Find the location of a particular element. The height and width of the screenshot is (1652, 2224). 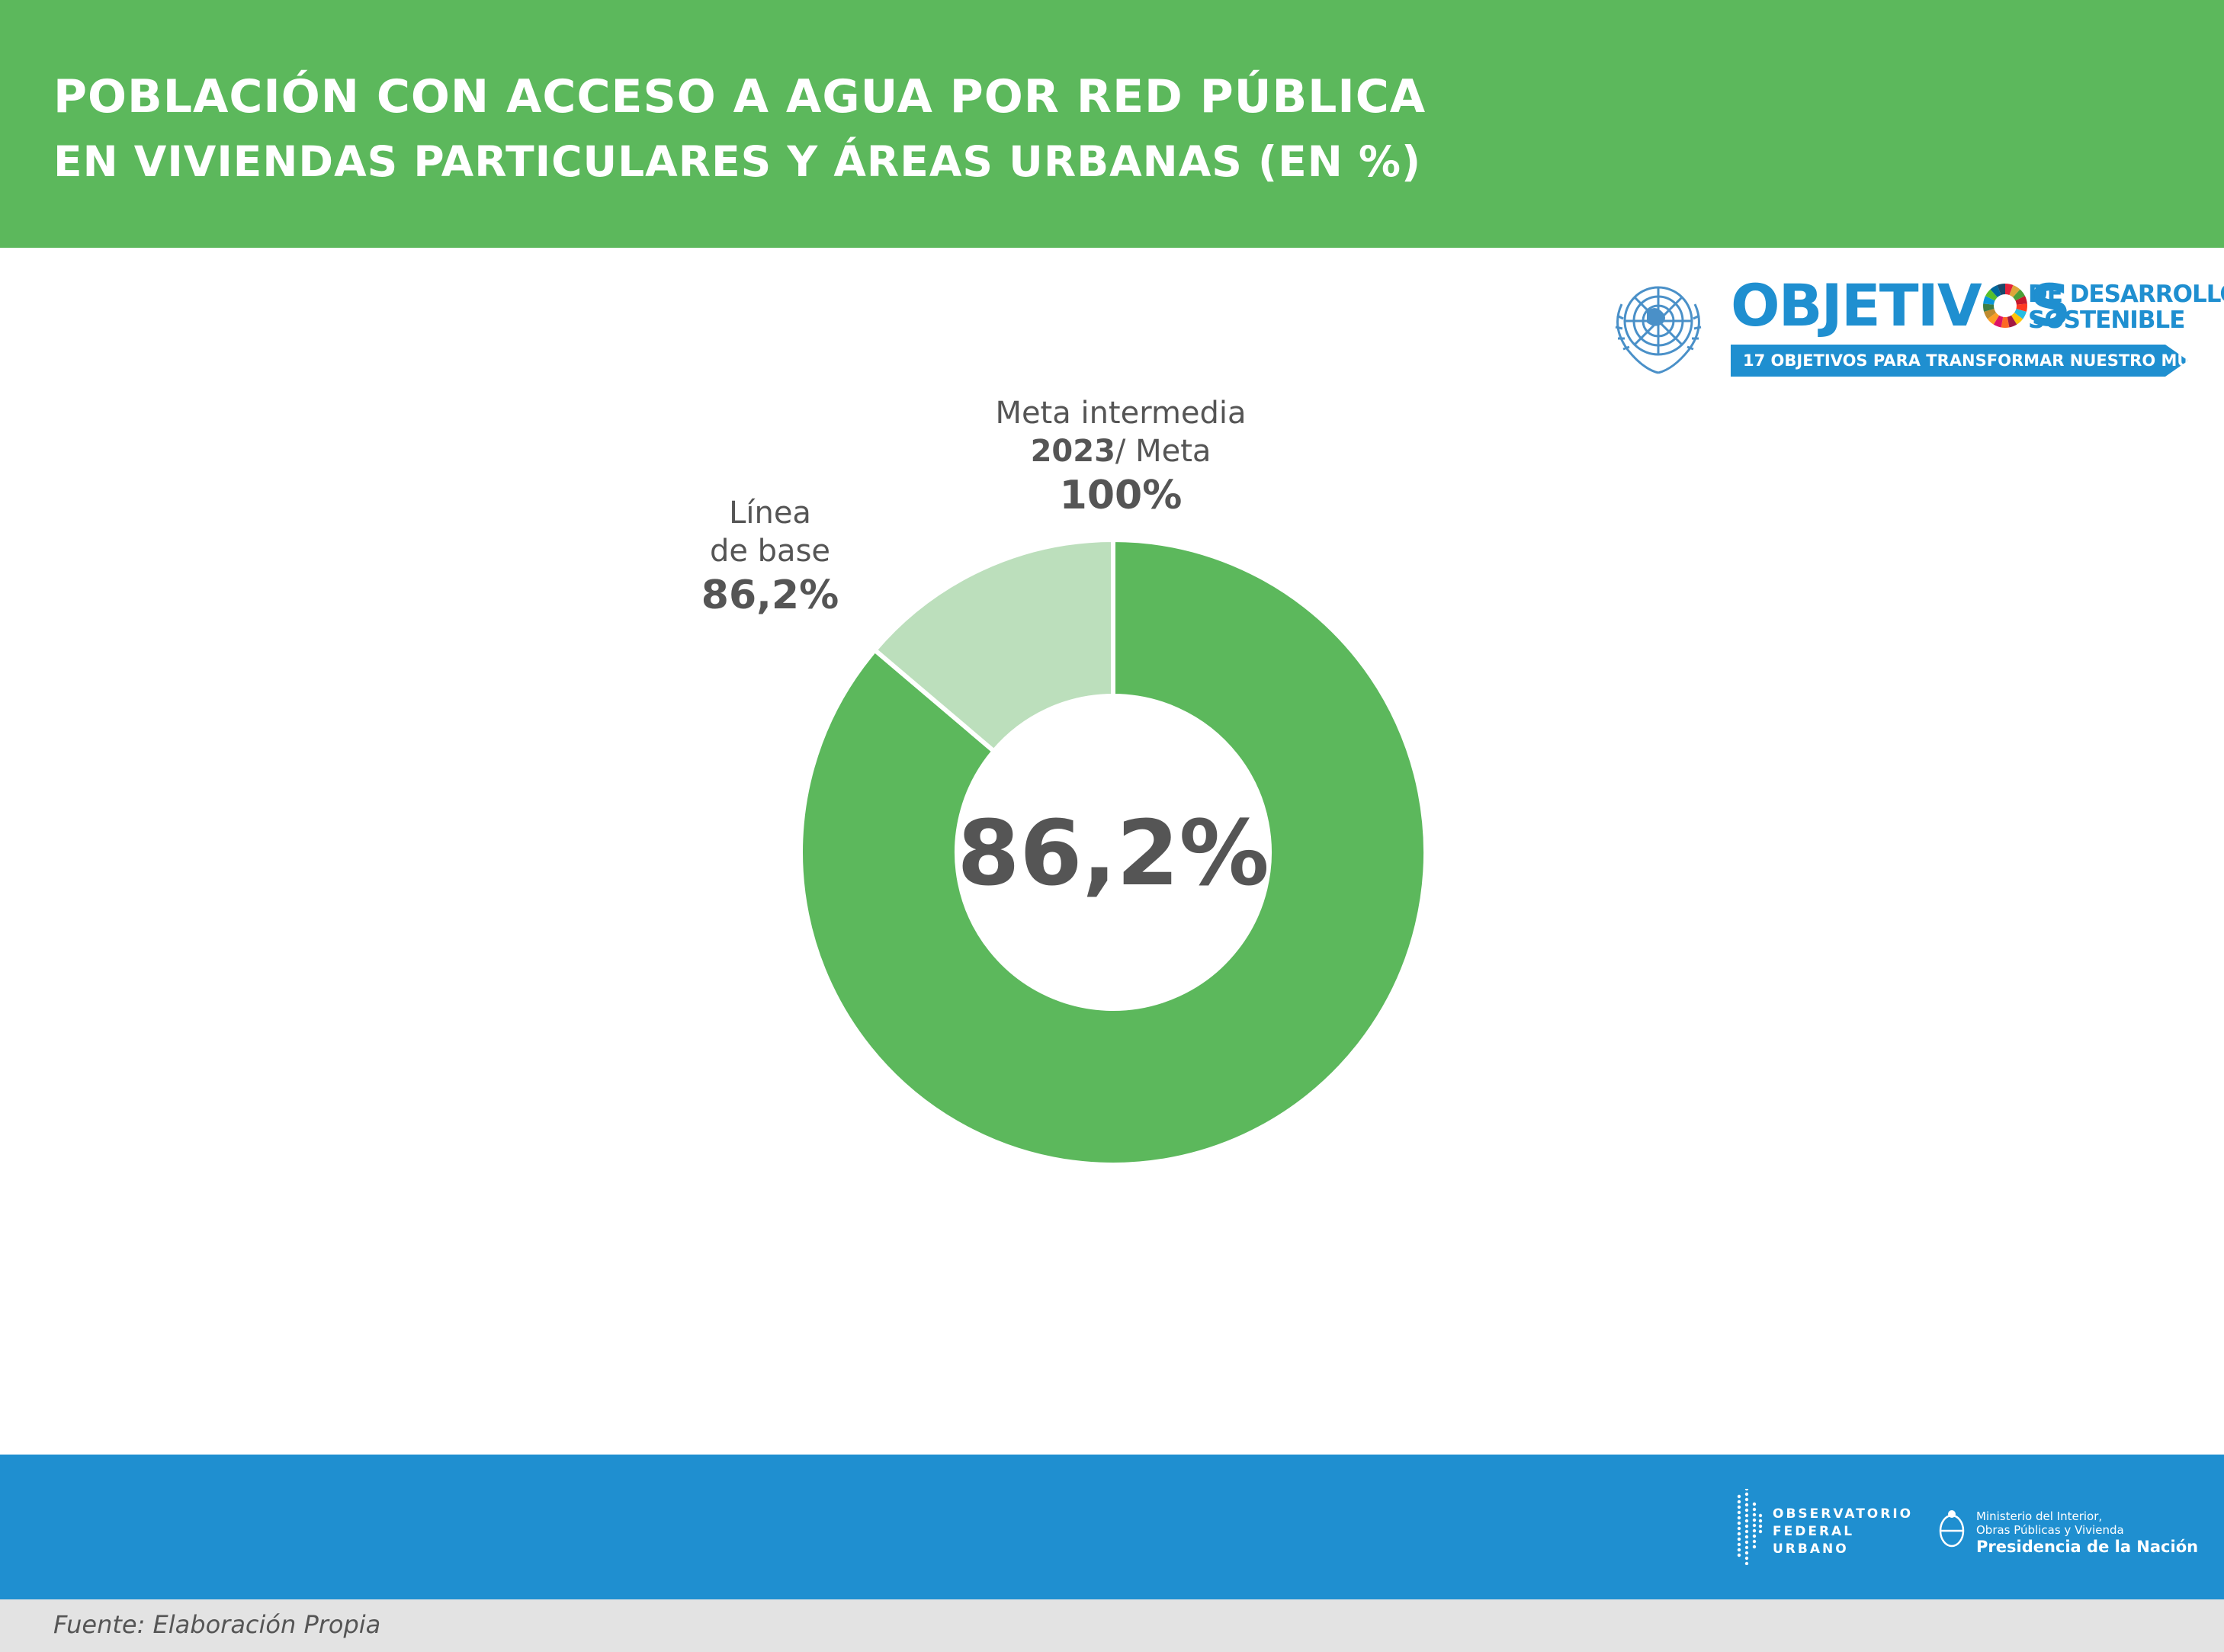

goal-value-label: 100% is located at coordinates (1121, 496).